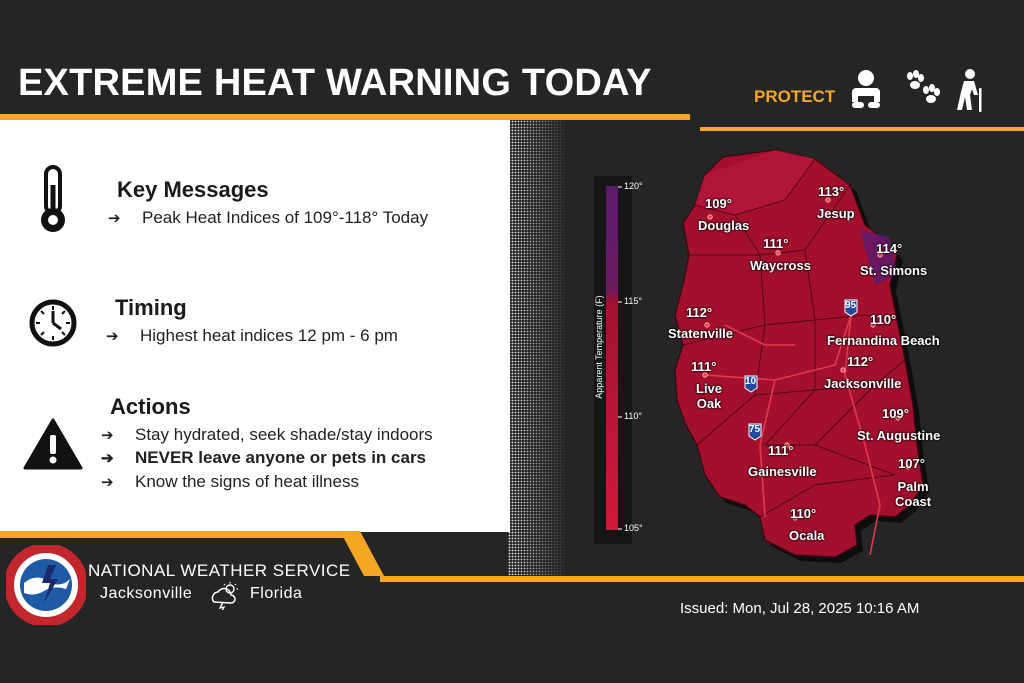 The image size is (1024, 683). What do you see at coordinates (795, 96) in the screenshot?
I see `protect-label: PROTECT` at bounding box center [795, 96].